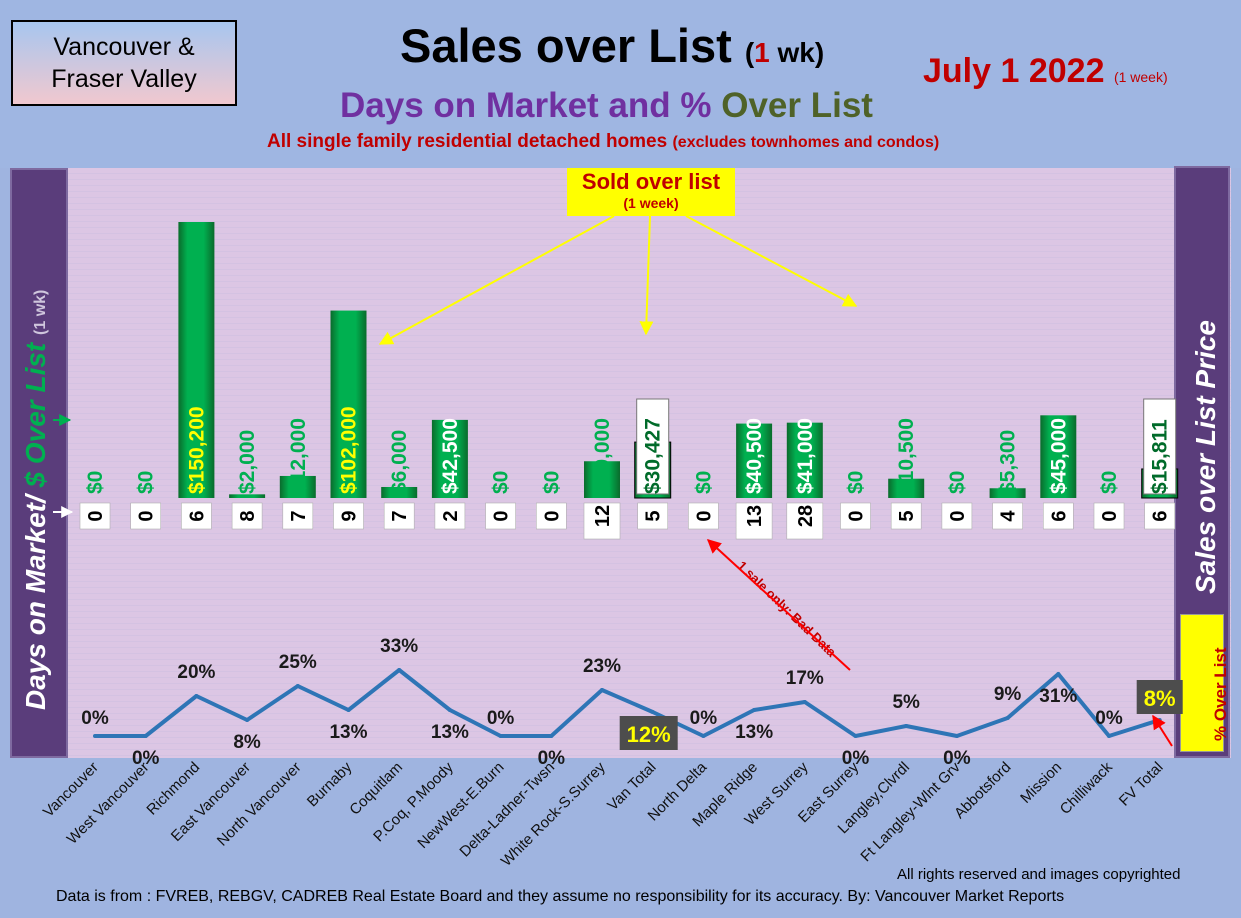 The image size is (1241, 918). What do you see at coordinates (298, 662) in the screenshot?
I see `pct-over-list-label: 25%` at bounding box center [298, 662].